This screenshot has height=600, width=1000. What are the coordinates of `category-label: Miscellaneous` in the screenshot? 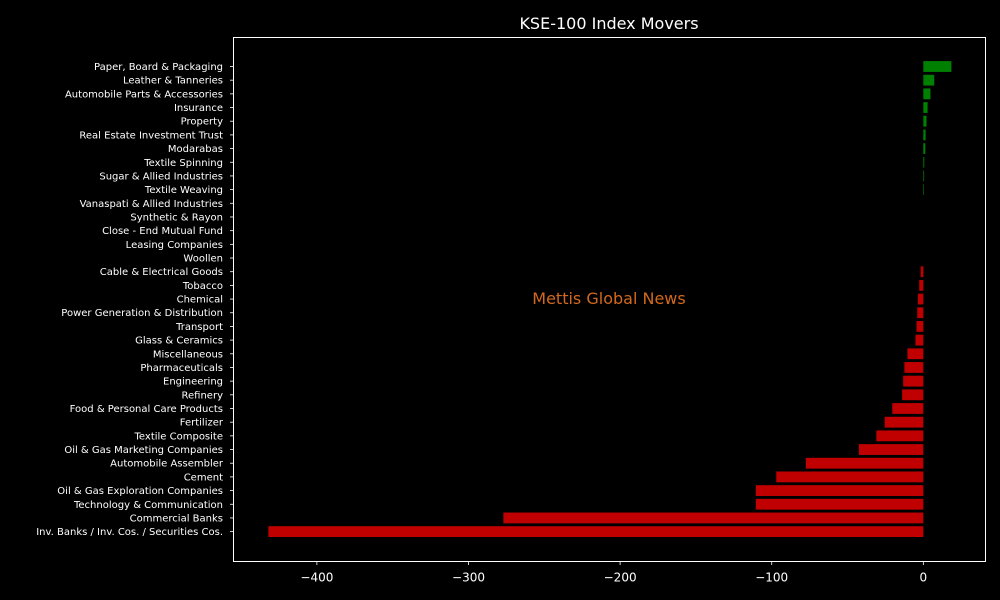 It's located at (188, 354).